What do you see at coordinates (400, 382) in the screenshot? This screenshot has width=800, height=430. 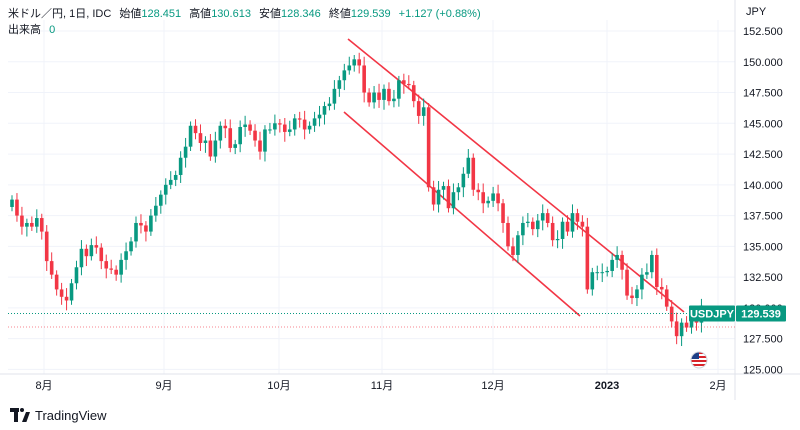 I see `time-axis: 8月 9月 10月 11月 12月 2023 2月` at bounding box center [400, 382].